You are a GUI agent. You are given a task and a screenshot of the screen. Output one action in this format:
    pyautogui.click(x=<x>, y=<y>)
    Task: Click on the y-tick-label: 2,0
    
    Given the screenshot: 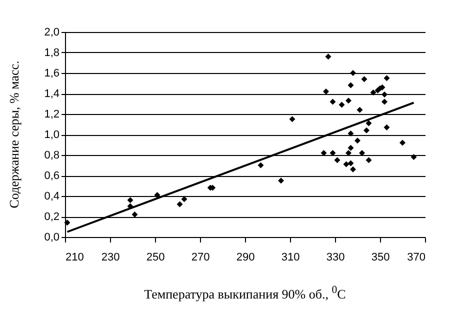 What is the action you would take?
    pyautogui.click(x=52, y=32)
    